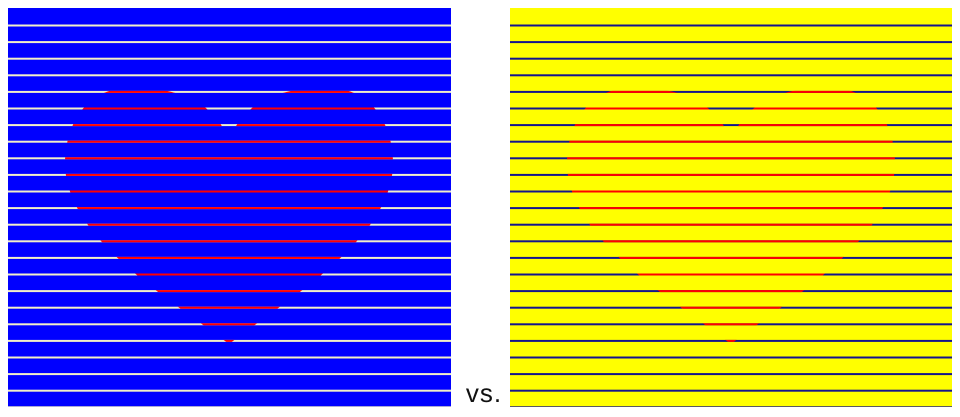 Image resolution: width=960 pixels, height=417 pixels. I want to click on vs-label: vs., so click(484, 393).